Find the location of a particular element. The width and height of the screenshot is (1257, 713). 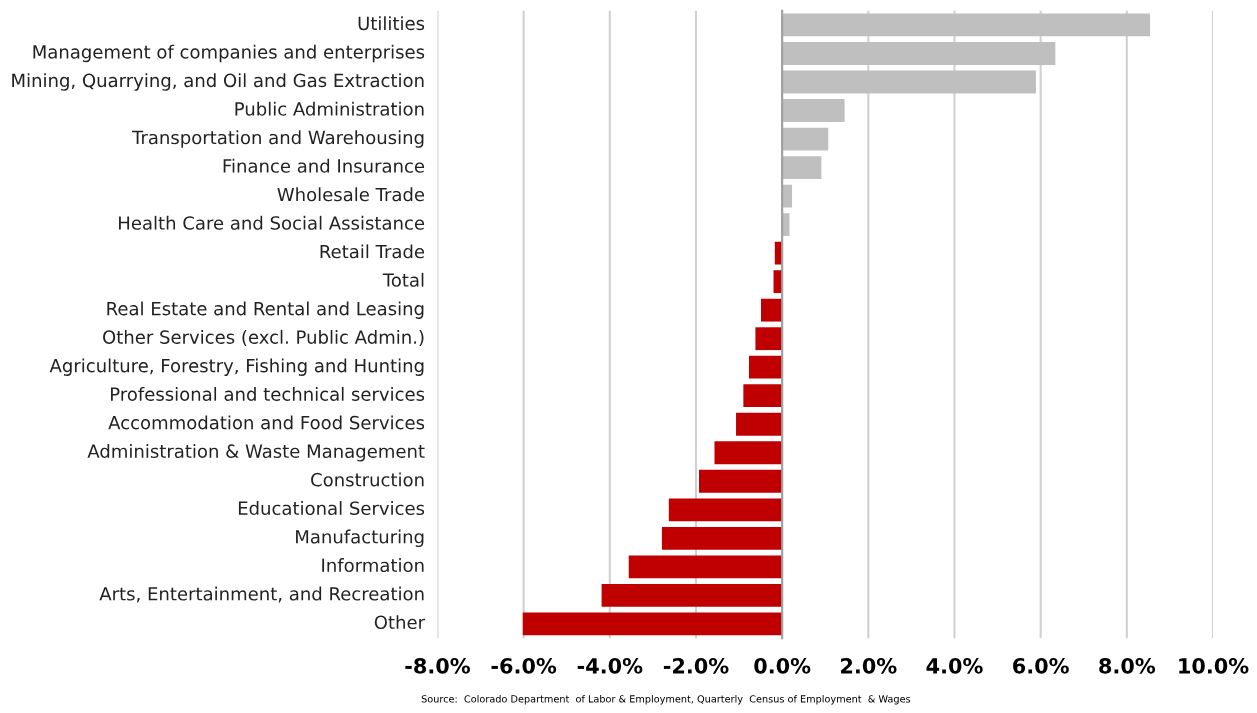

x-tick-label: -6.0% is located at coordinates (524, 665).